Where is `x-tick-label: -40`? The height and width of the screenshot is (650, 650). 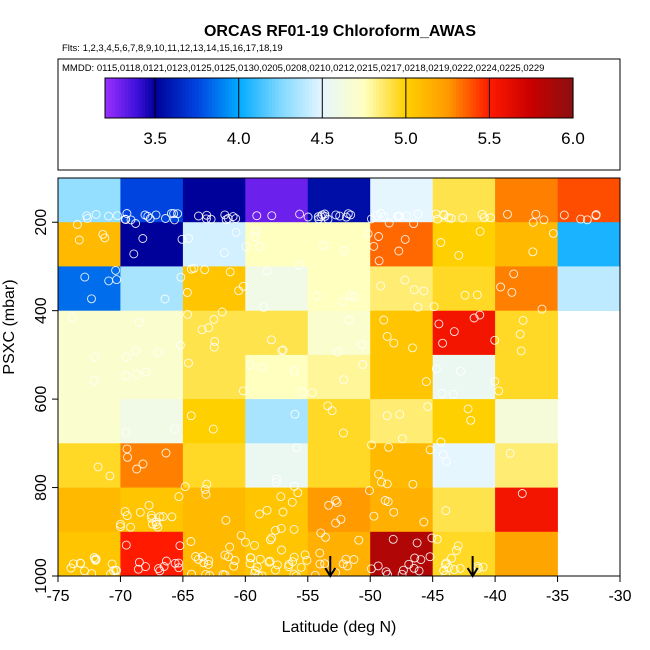 x-tick-label: -40 is located at coordinates (495, 596).